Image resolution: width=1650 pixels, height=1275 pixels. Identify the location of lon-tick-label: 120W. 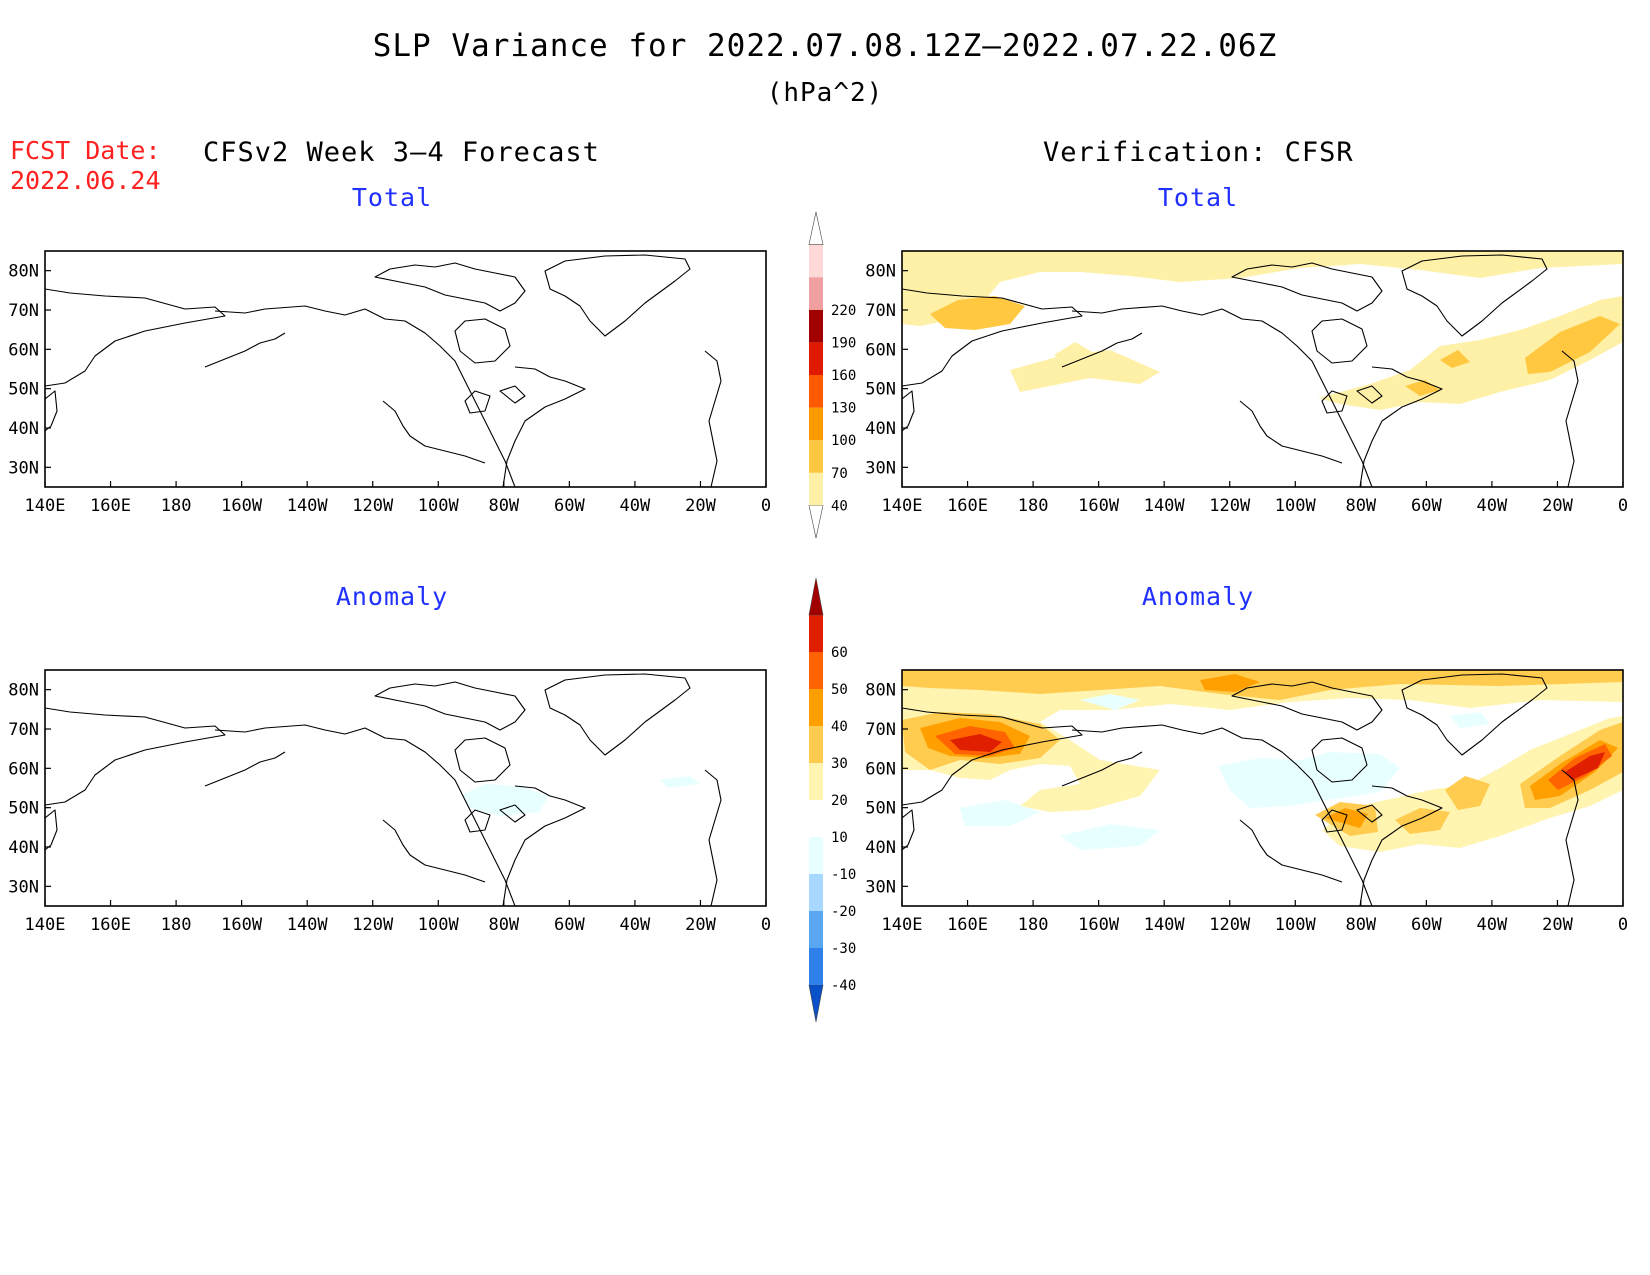
(1230, 506).